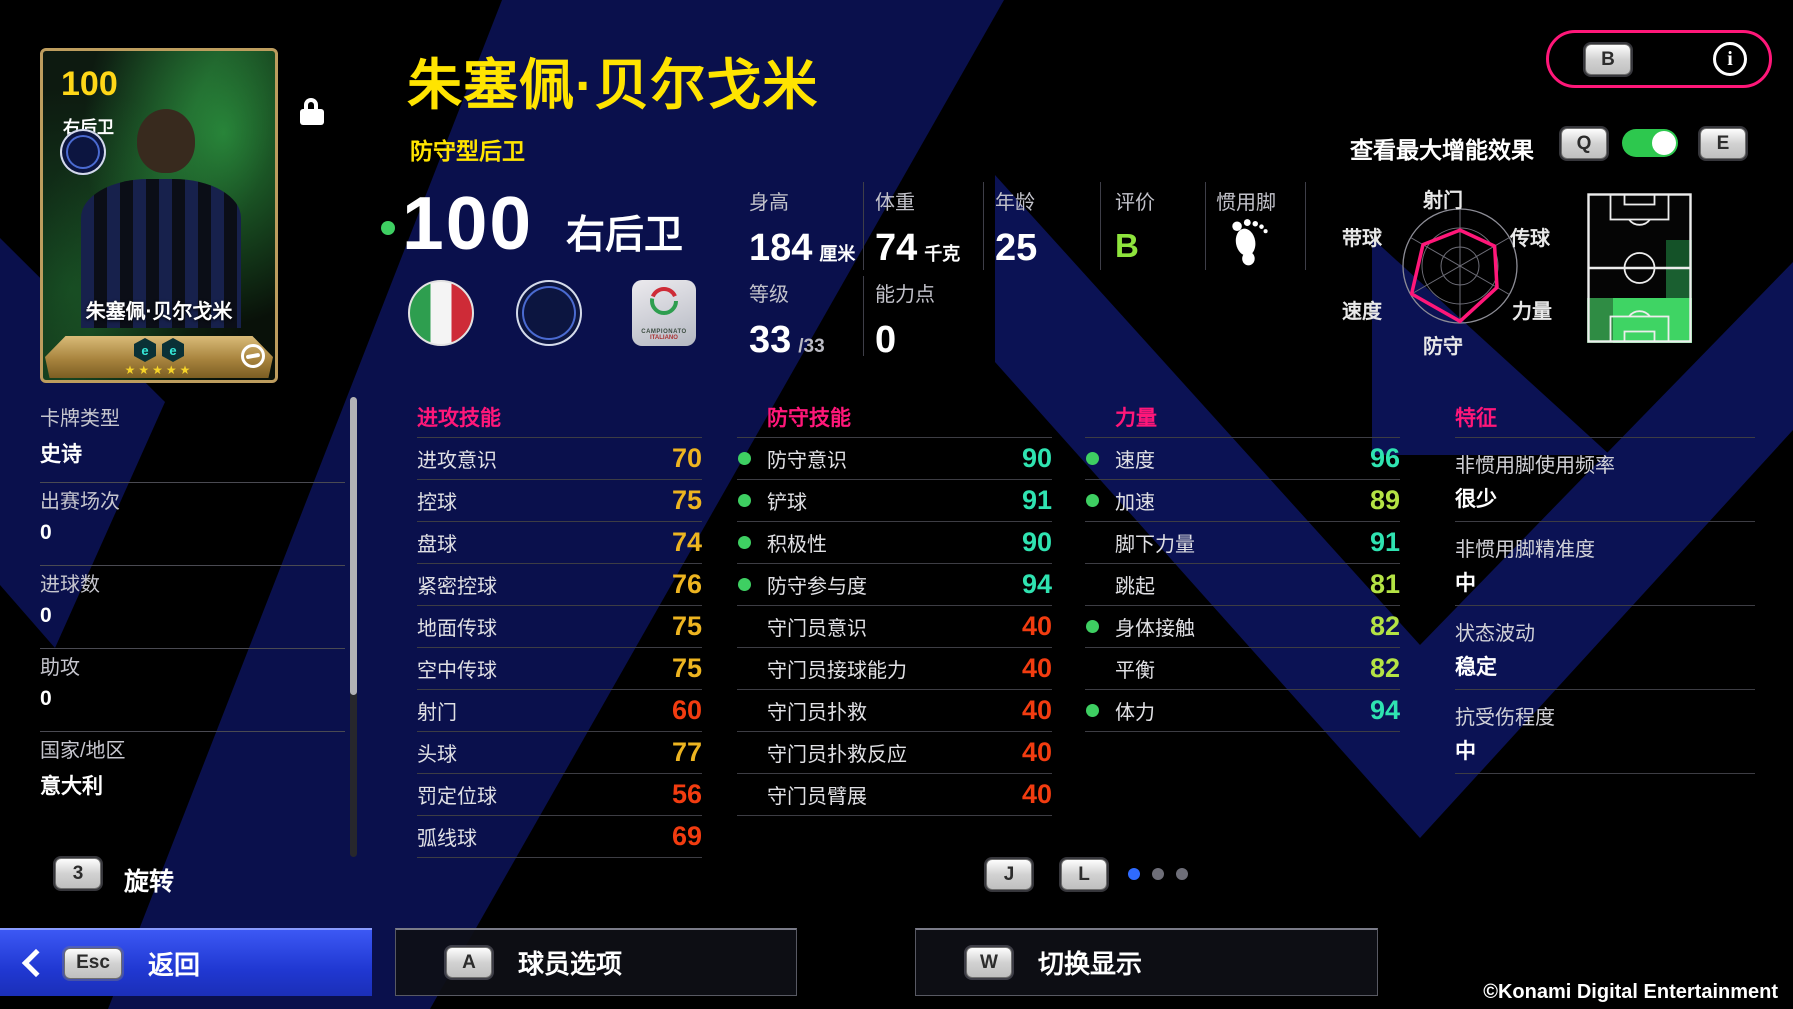 Image resolution: width=1793 pixels, height=1009 pixels. Describe the element at coordinates (89, 84) in the screenshot. I see `card-rating: 100` at that location.